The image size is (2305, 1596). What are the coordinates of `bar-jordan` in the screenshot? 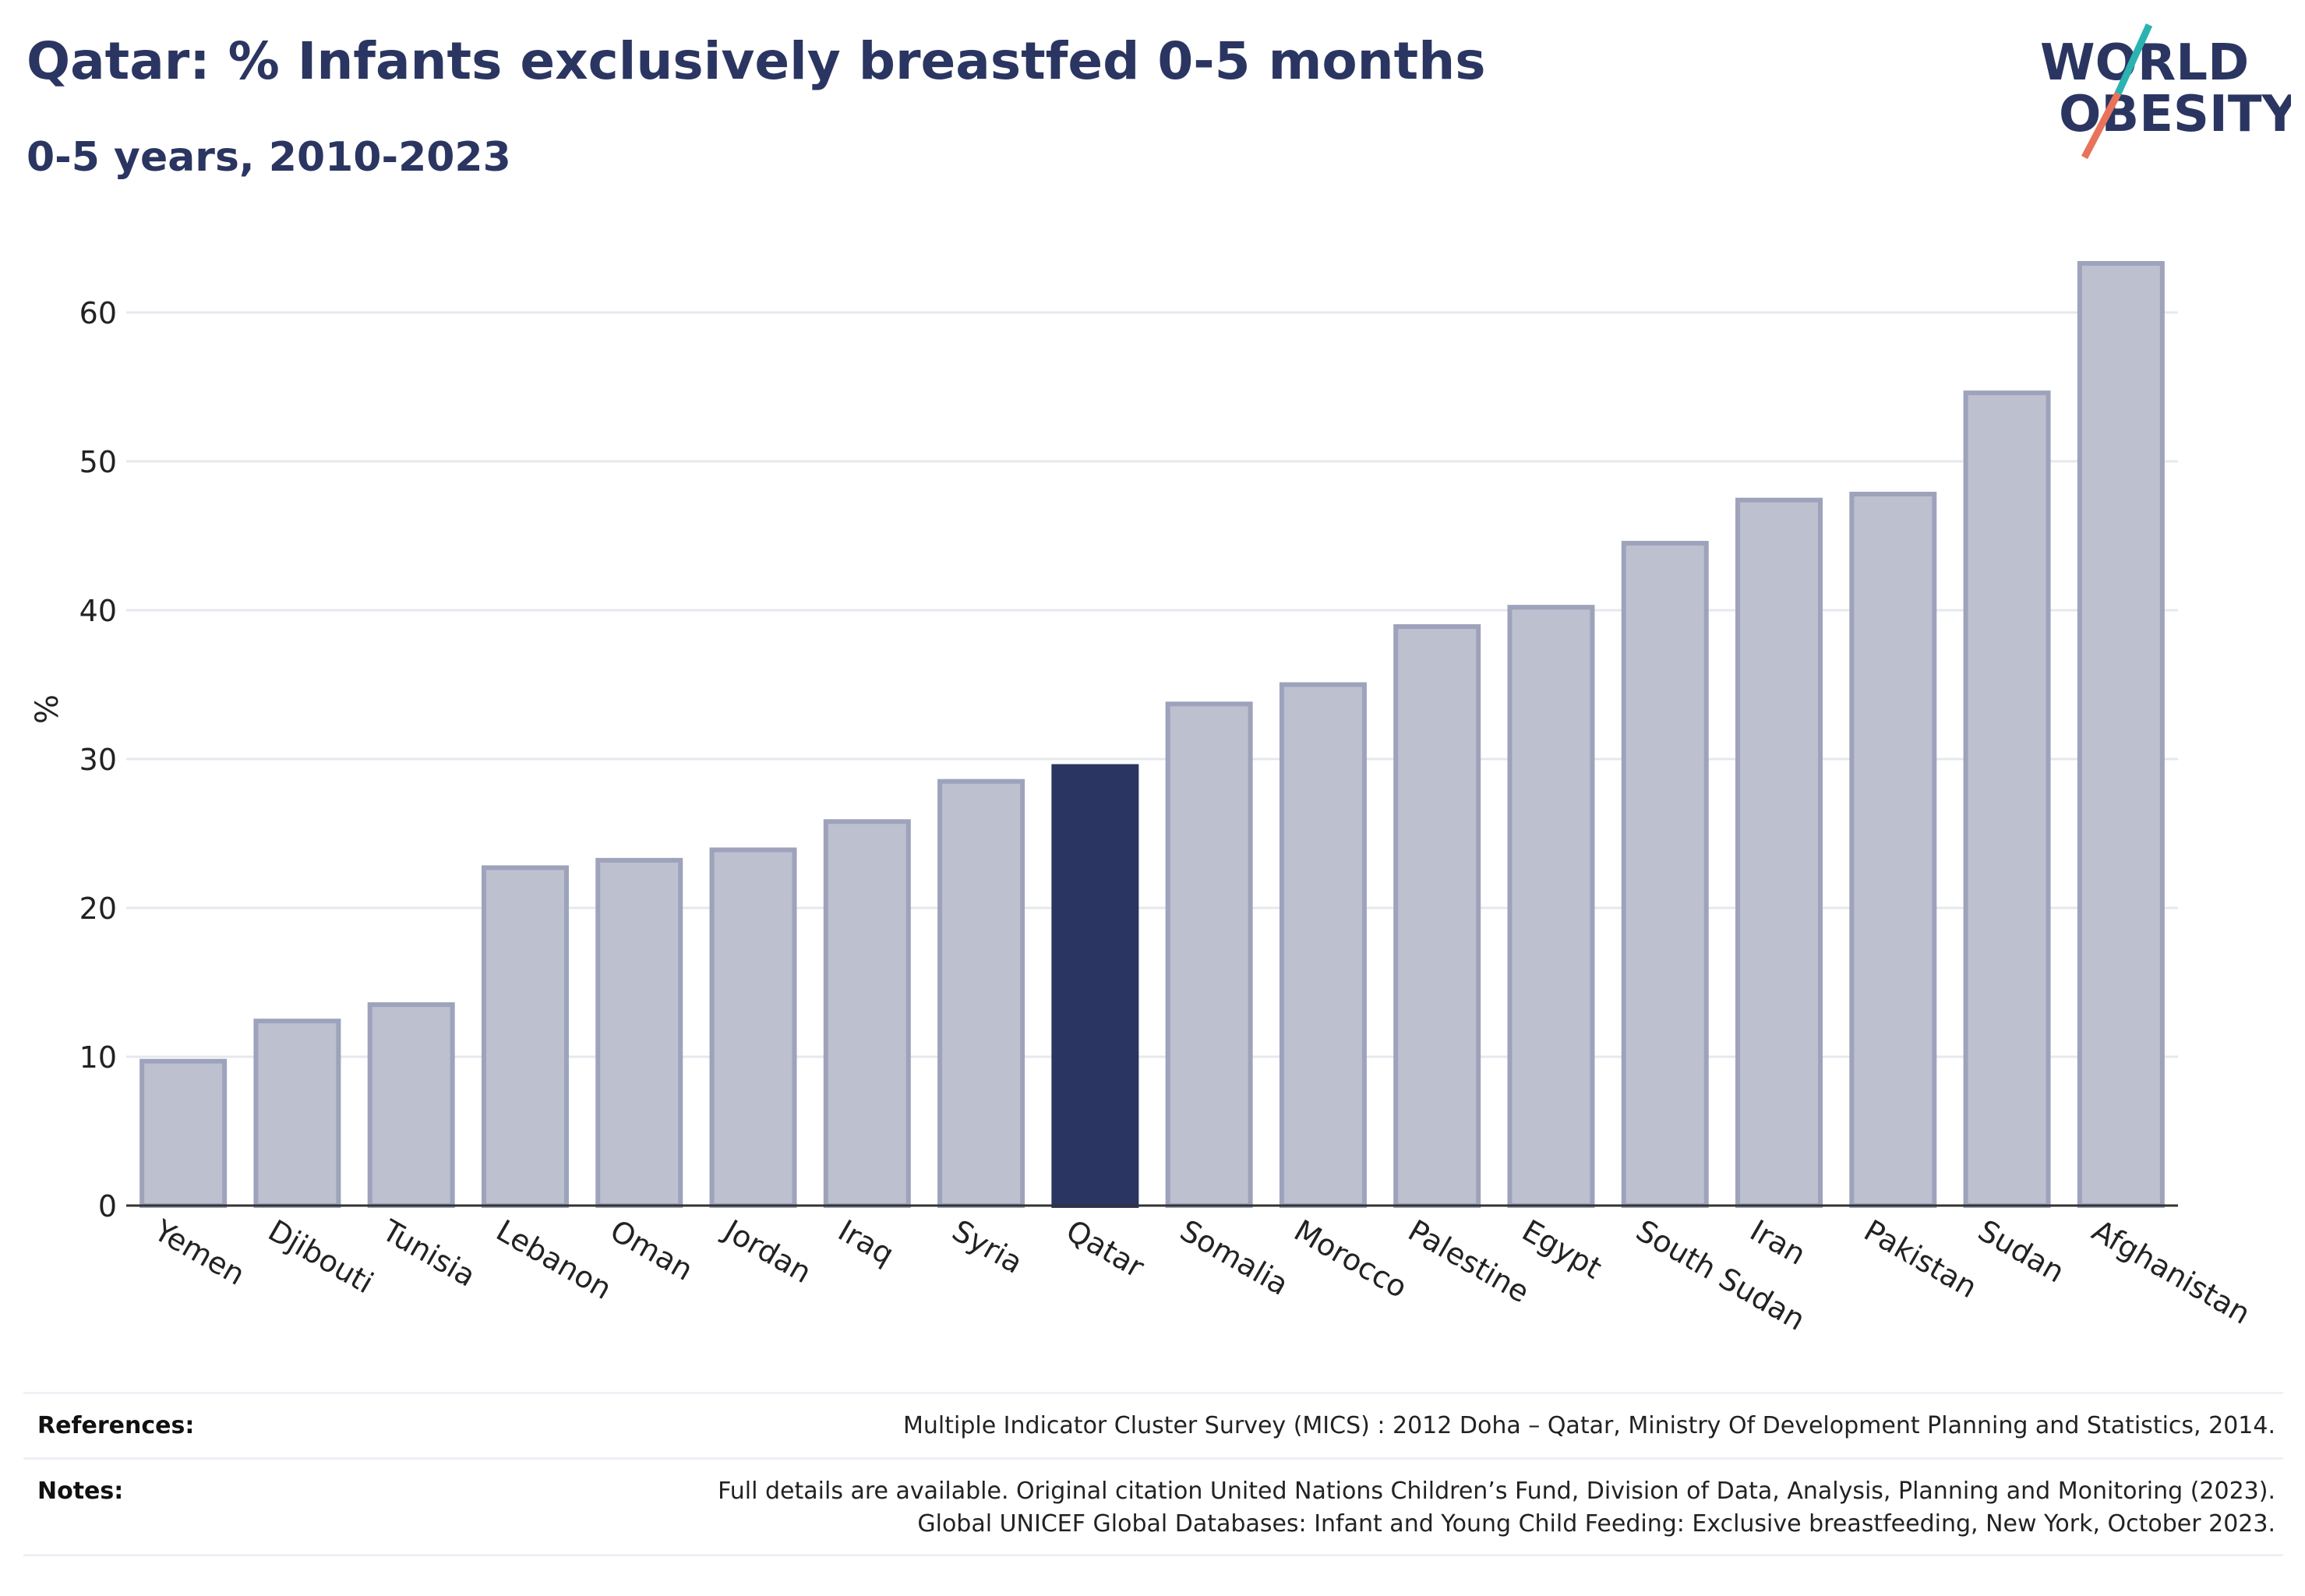 It's located at (753, 1027).